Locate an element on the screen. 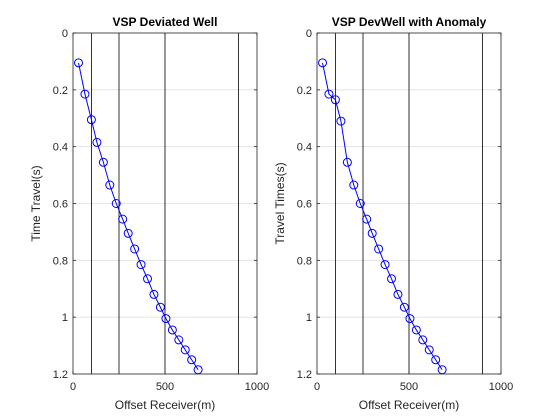  y-tick-label-right-0: 0 is located at coordinates (309, 34).